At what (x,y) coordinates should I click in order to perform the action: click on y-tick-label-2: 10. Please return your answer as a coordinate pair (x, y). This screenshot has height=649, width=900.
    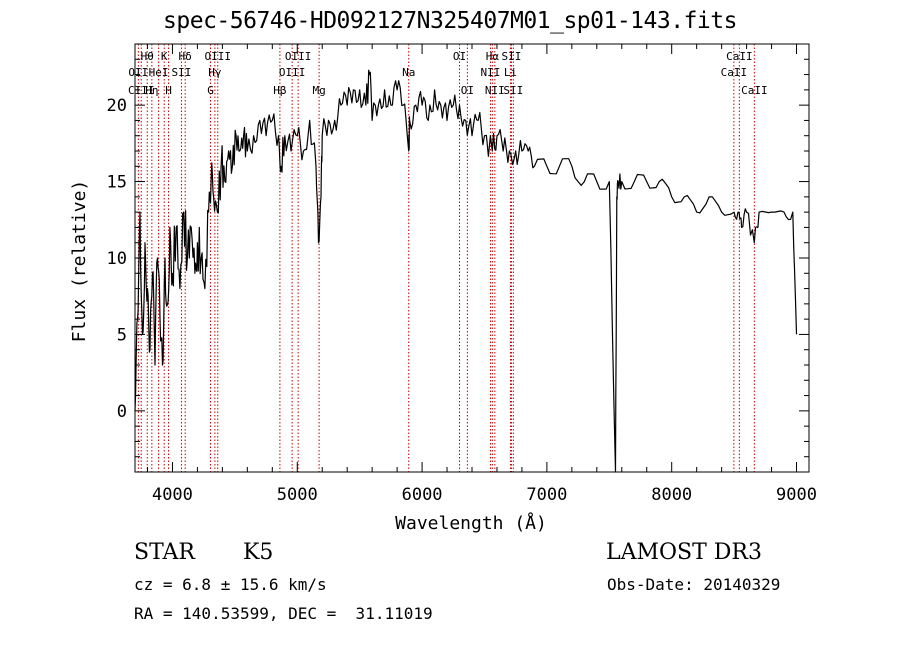
    Looking at the image, I should click on (117, 259).